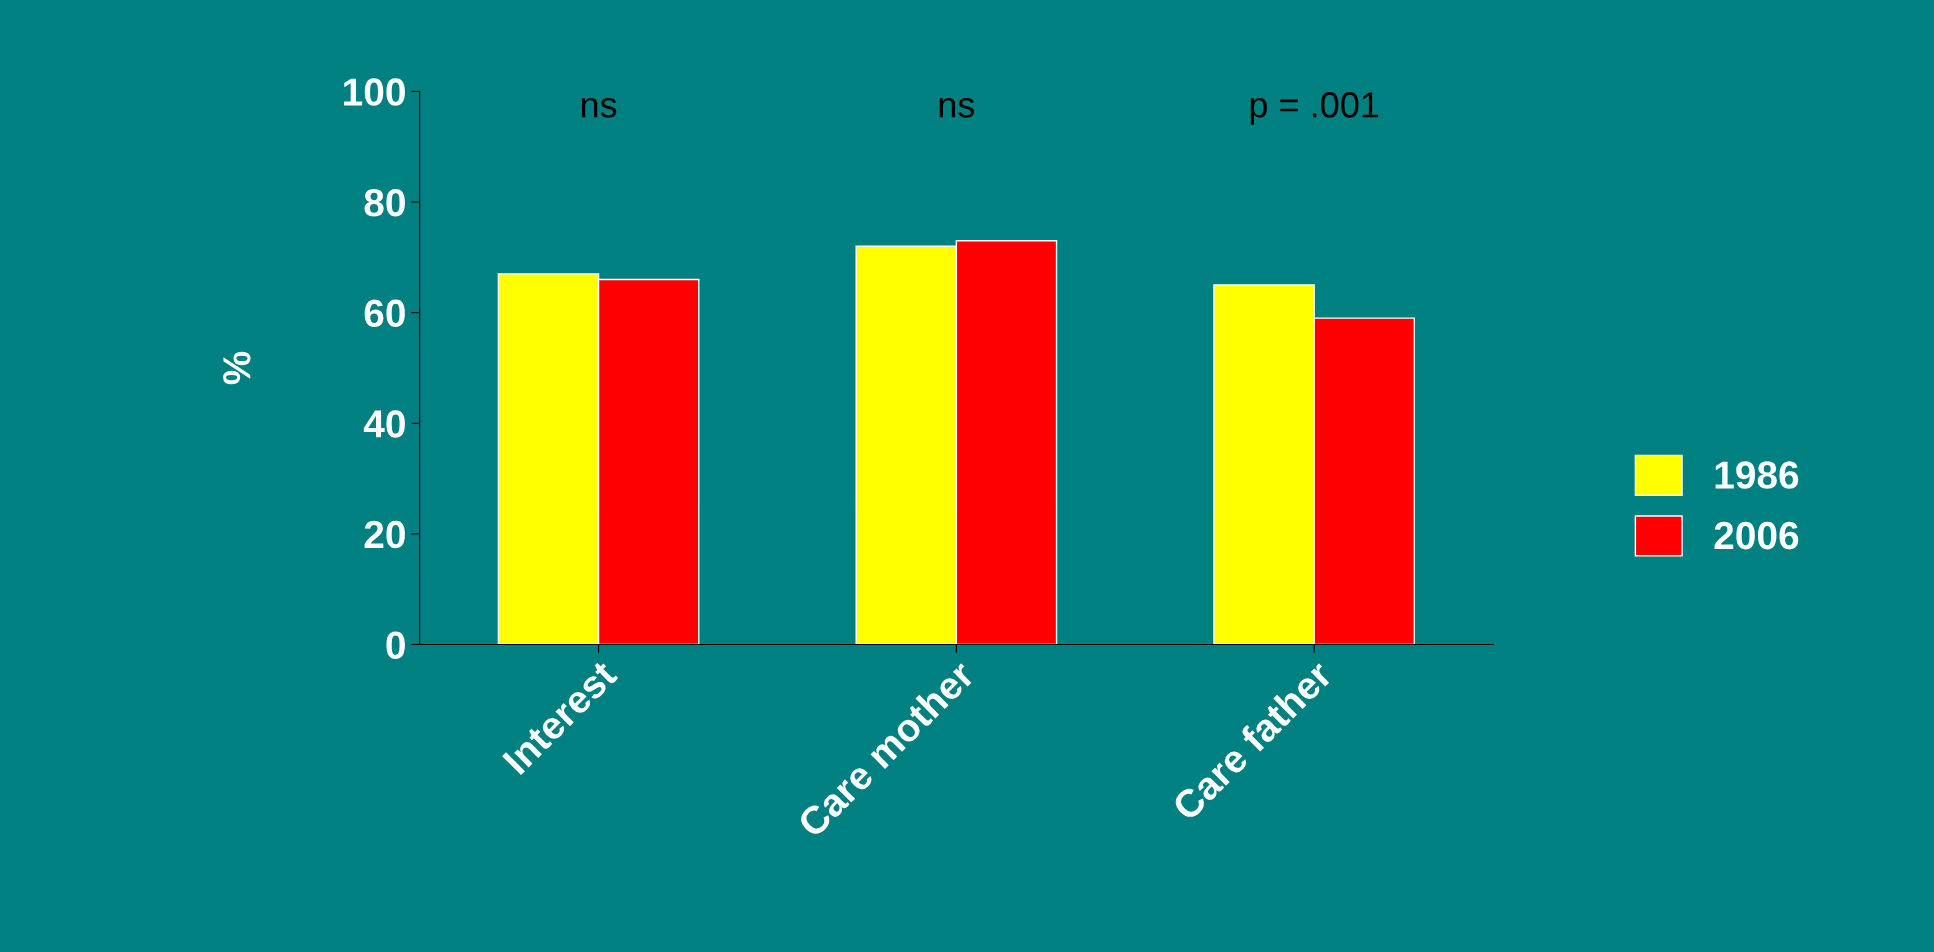 The image size is (1934, 952). I want to click on y-tick-label: 80, so click(384, 202).